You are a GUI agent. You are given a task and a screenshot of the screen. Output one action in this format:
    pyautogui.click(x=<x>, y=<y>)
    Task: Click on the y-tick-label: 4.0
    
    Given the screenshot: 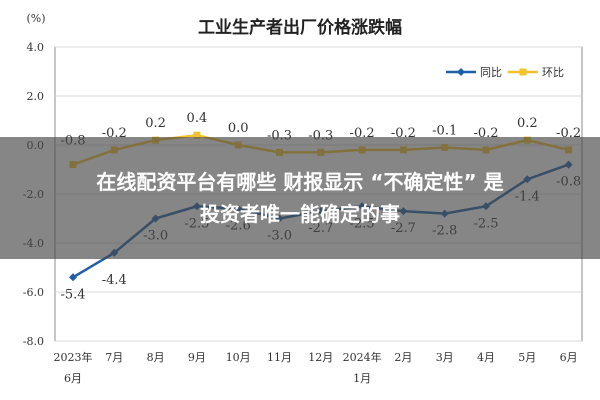 What is the action you would take?
    pyautogui.click(x=36, y=47)
    